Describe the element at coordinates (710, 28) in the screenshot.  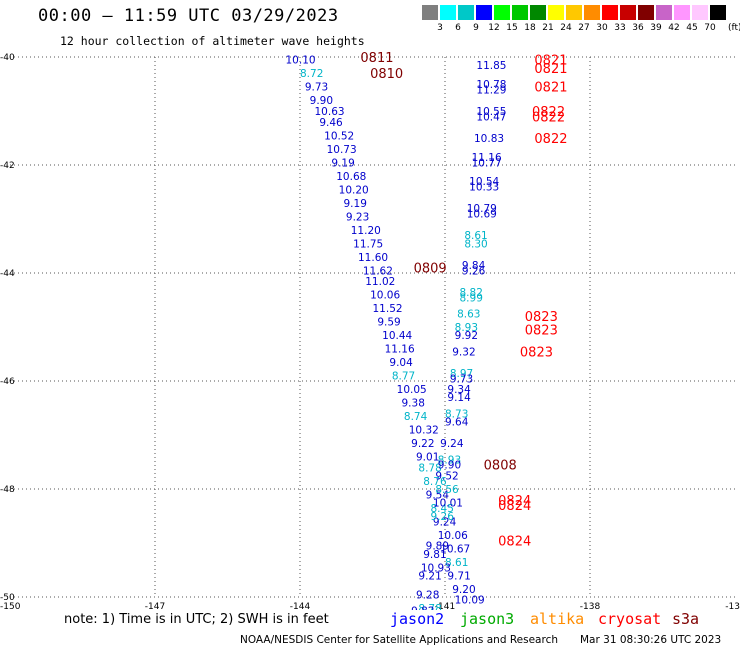
I see `legend-label: 70` at that location.